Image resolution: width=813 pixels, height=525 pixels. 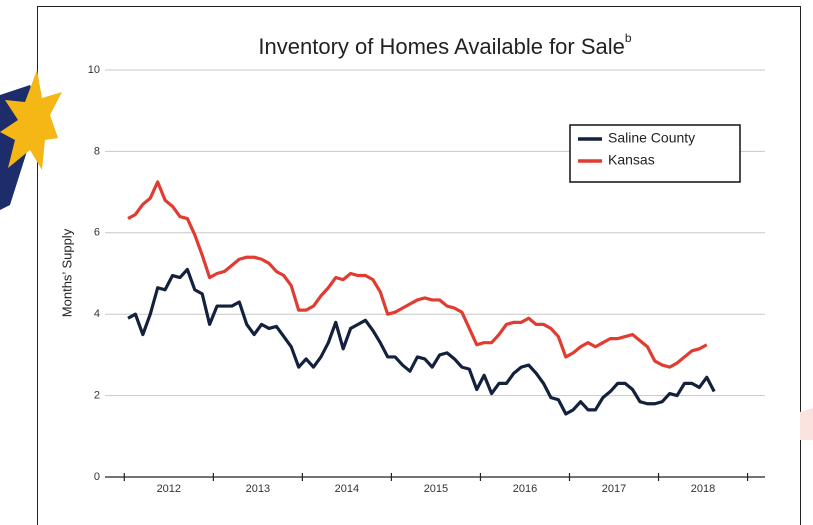 What do you see at coordinates (97, 314) in the screenshot?
I see `y-tick-label: 4` at bounding box center [97, 314].